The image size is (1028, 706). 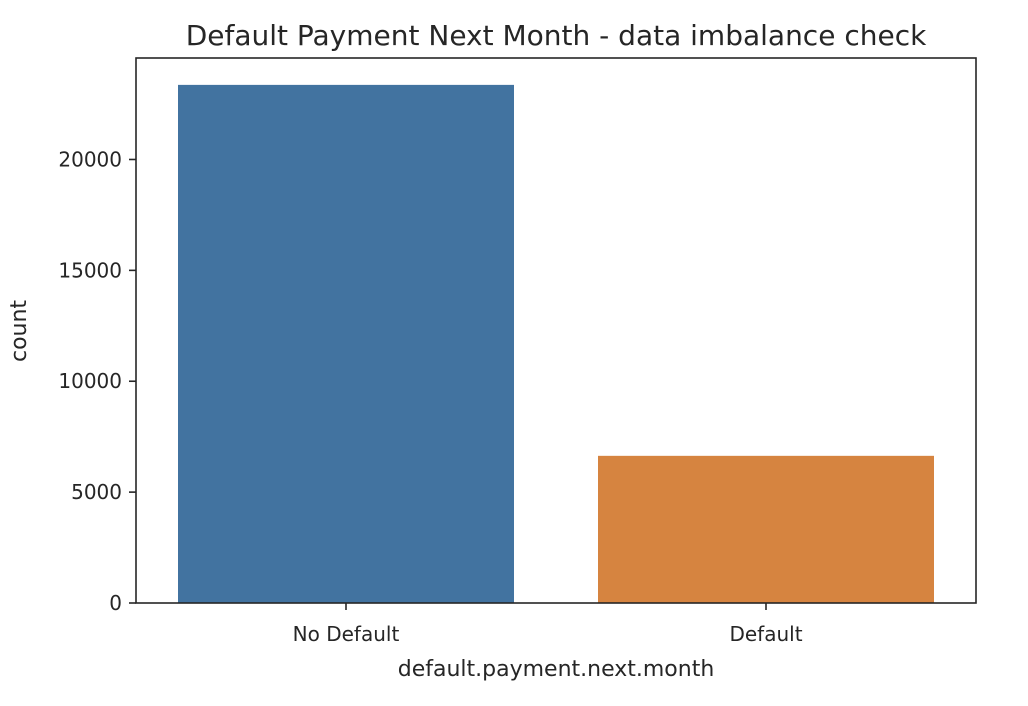 What do you see at coordinates (548, 624) in the screenshot?
I see `x-axis-ticks: No Default Default` at bounding box center [548, 624].